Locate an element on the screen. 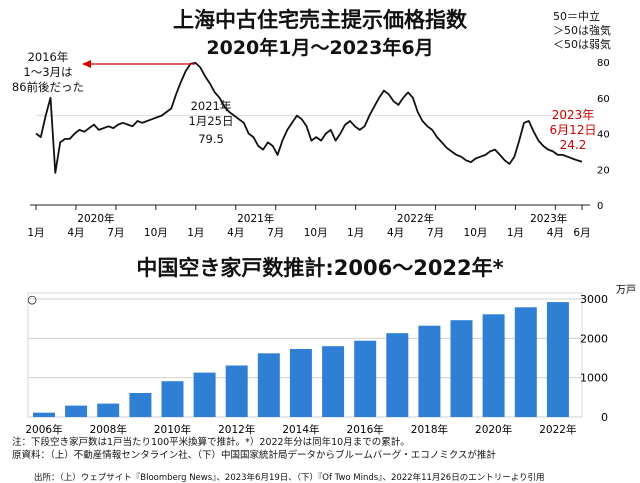  annotation-peak: 2021年 is located at coordinates (211, 106).